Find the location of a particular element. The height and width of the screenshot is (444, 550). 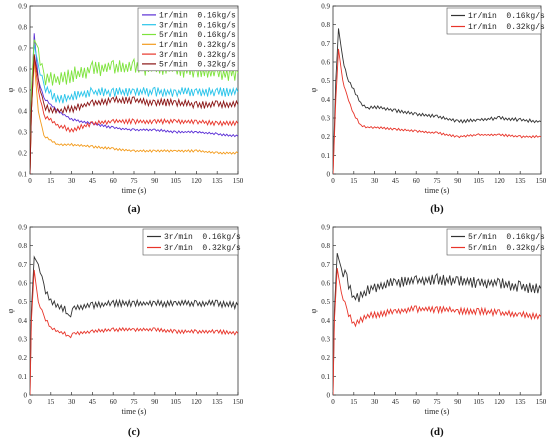

legend-entry: 5r/min 0.32kg/s is located at coordinates (197, 65).